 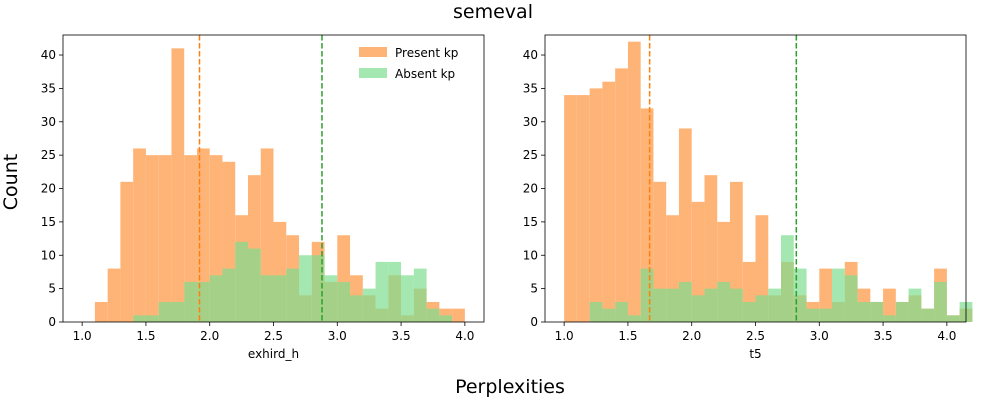 I want to click on y-tick-label: 15, so click(x=530, y=222).